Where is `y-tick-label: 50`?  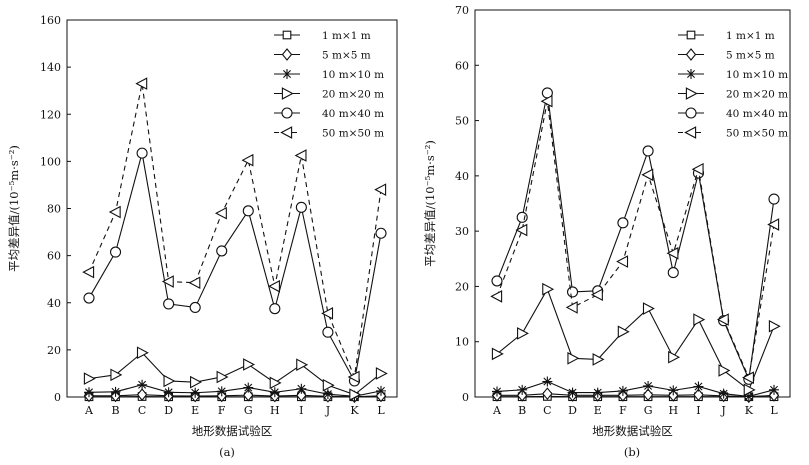
y-tick-label: 50 is located at coordinates (462, 121).